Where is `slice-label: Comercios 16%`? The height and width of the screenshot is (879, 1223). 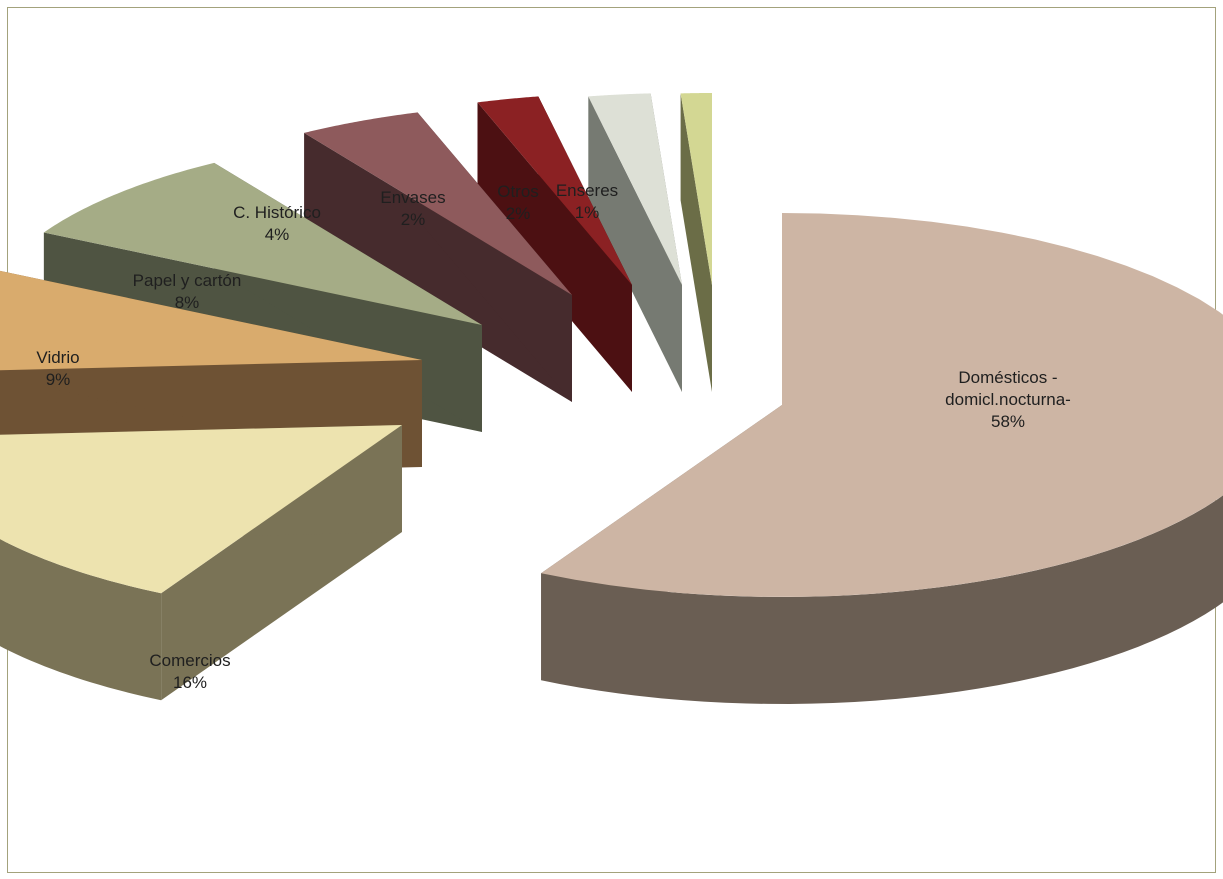
slice-label: Comercios 16% is located at coordinates (189, 671).